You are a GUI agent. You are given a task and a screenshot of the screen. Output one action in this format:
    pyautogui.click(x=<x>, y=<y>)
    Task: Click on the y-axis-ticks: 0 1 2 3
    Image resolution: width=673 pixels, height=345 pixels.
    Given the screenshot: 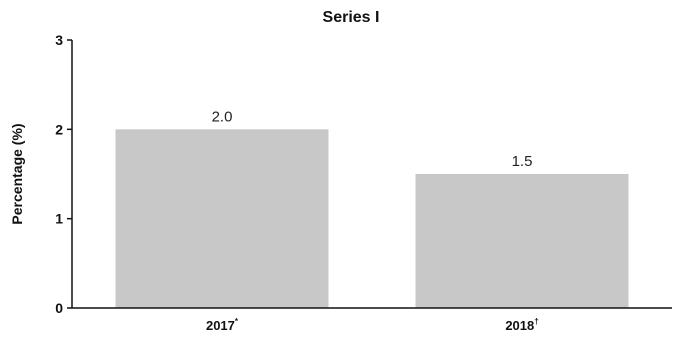 What is the action you would take?
    pyautogui.click(x=63, y=174)
    